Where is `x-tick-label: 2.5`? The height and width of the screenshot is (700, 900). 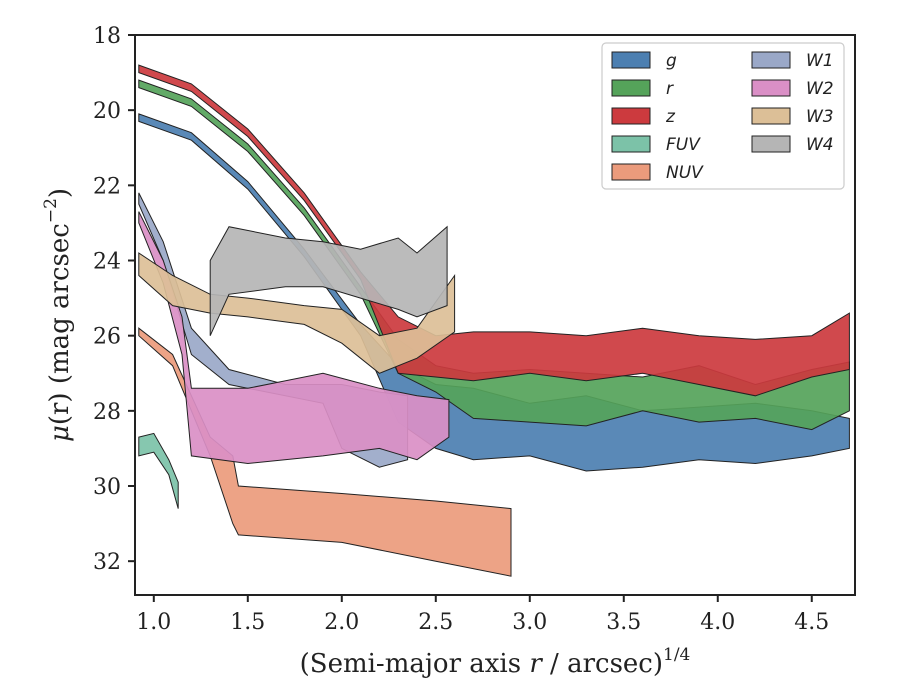
x-tick-label: 2.5 is located at coordinates (435, 622).